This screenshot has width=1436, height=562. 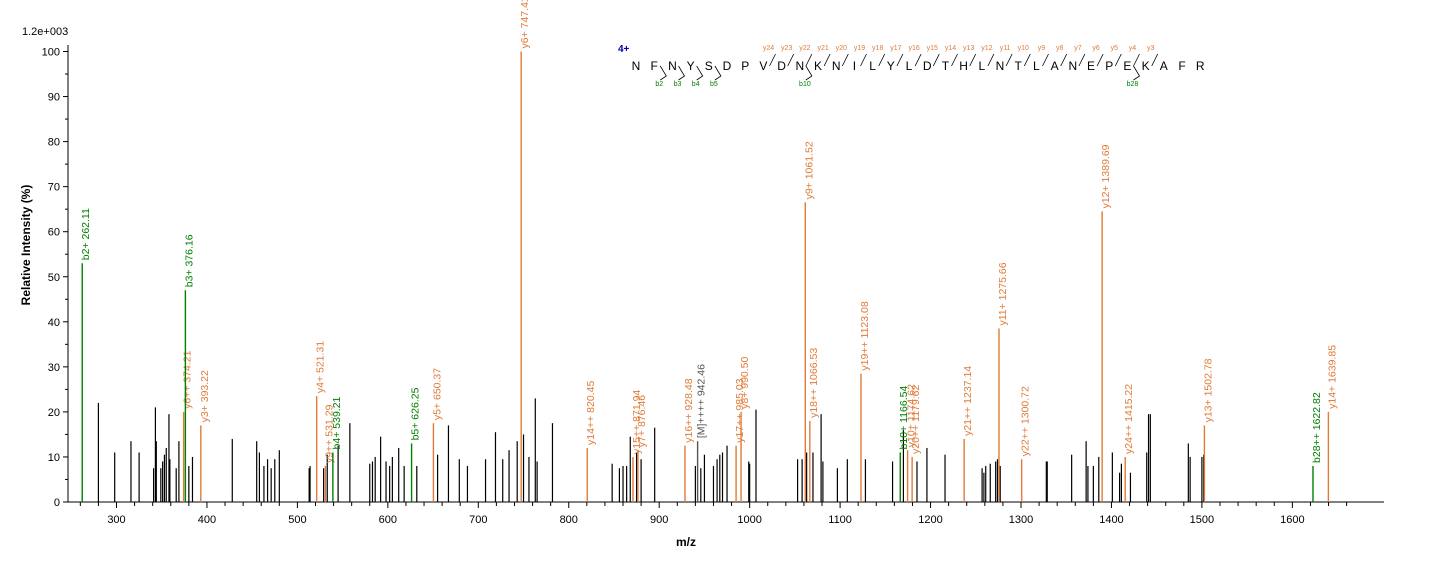 I want to click on peak-label: b4+ 539.21, so click(x=337, y=422).